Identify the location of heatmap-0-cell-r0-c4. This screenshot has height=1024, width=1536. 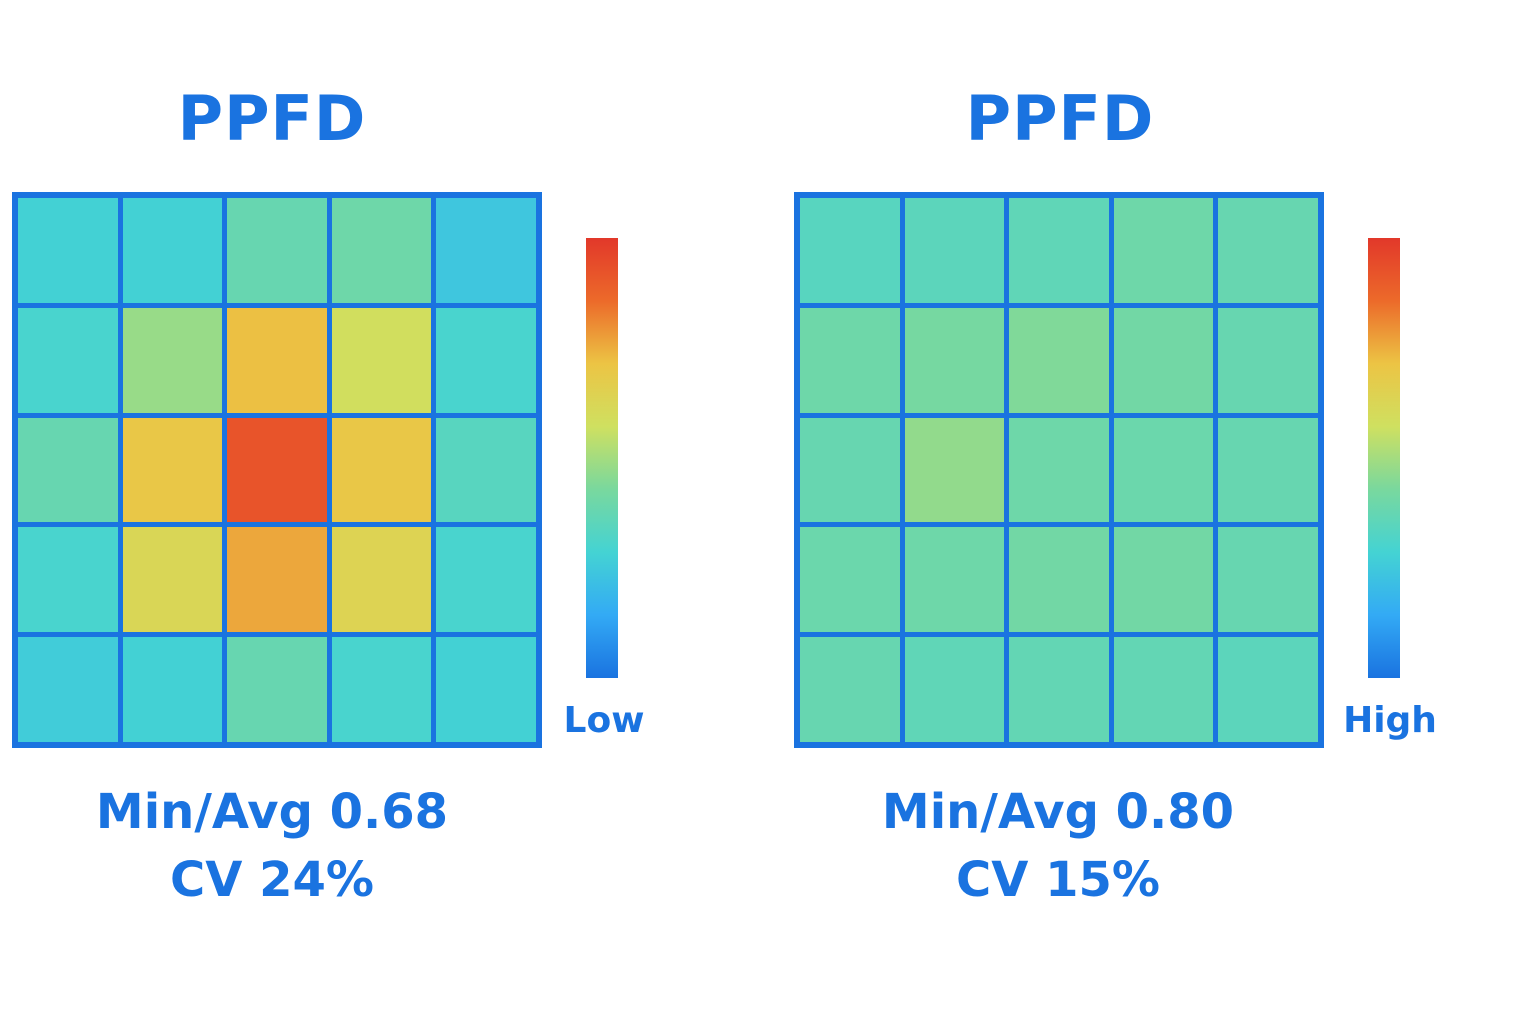
(486, 250).